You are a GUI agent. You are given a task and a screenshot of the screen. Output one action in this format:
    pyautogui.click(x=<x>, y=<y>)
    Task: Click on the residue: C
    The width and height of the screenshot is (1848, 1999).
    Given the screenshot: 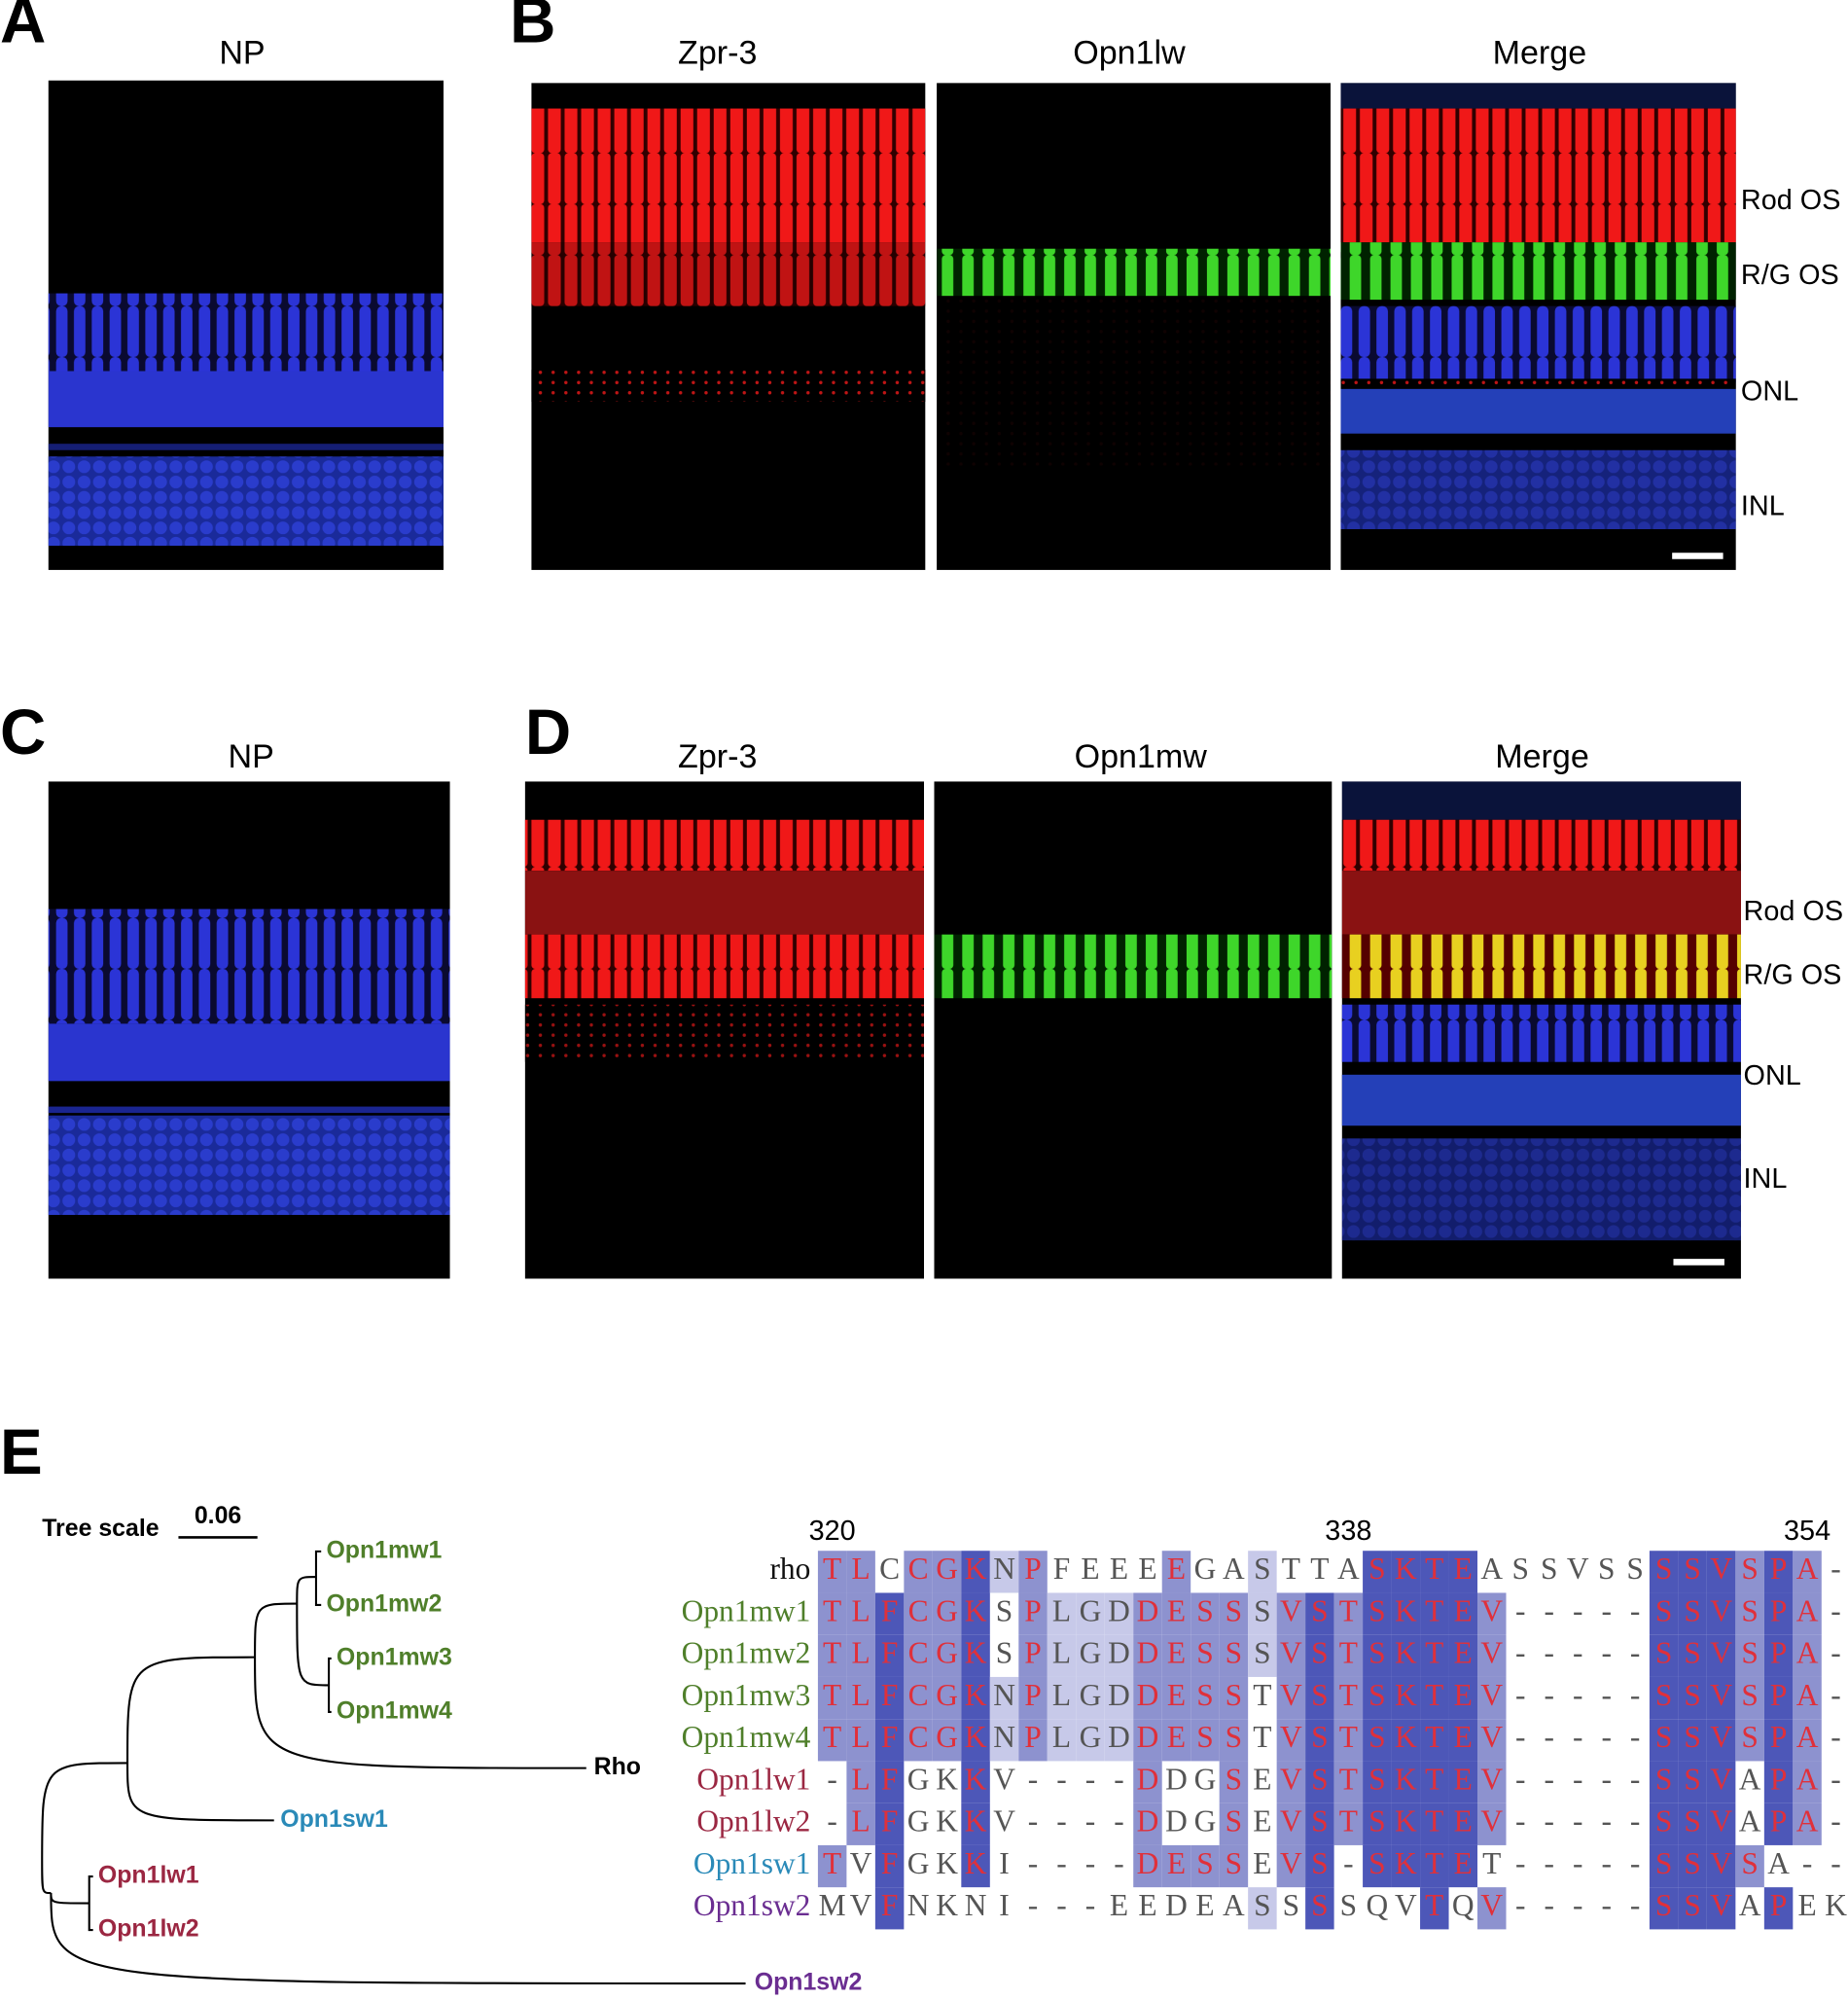 What is the action you would take?
    pyautogui.click(x=919, y=1695)
    